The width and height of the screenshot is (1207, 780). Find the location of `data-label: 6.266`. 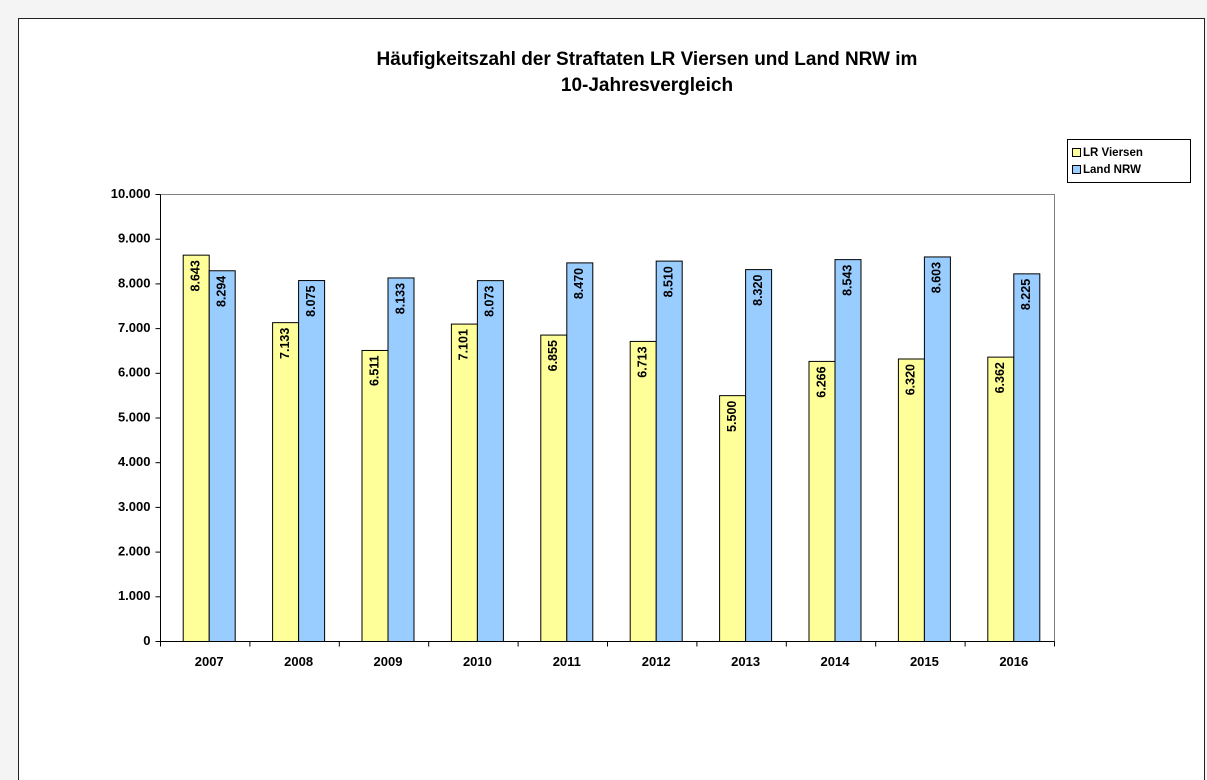

data-label: 6.266 is located at coordinates (821, 381).